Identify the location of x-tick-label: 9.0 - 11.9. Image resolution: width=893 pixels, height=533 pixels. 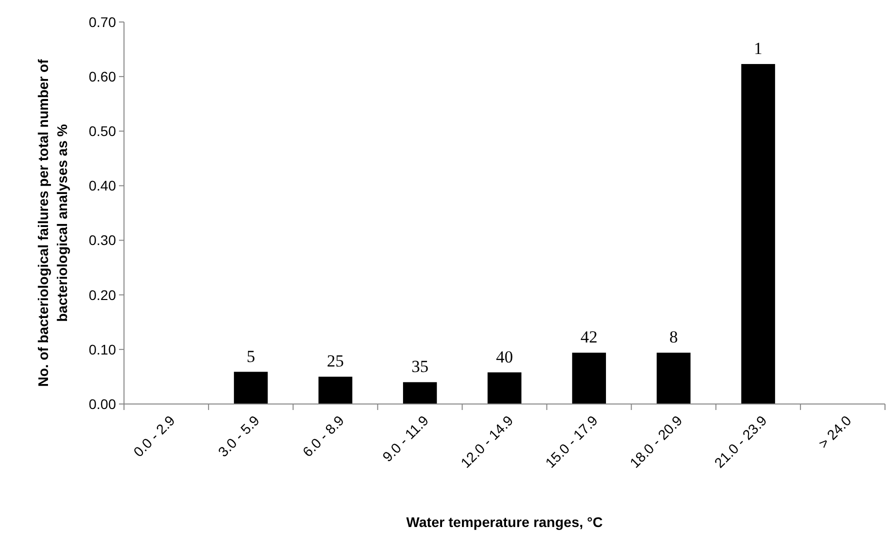
(405, 438).